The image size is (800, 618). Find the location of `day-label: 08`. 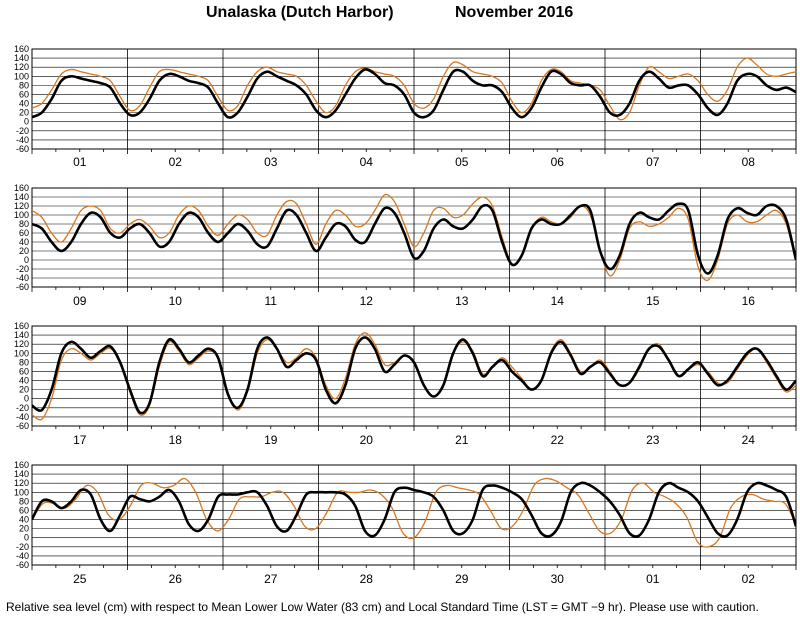

day-label: 08 is located at coordinates (749, 162).